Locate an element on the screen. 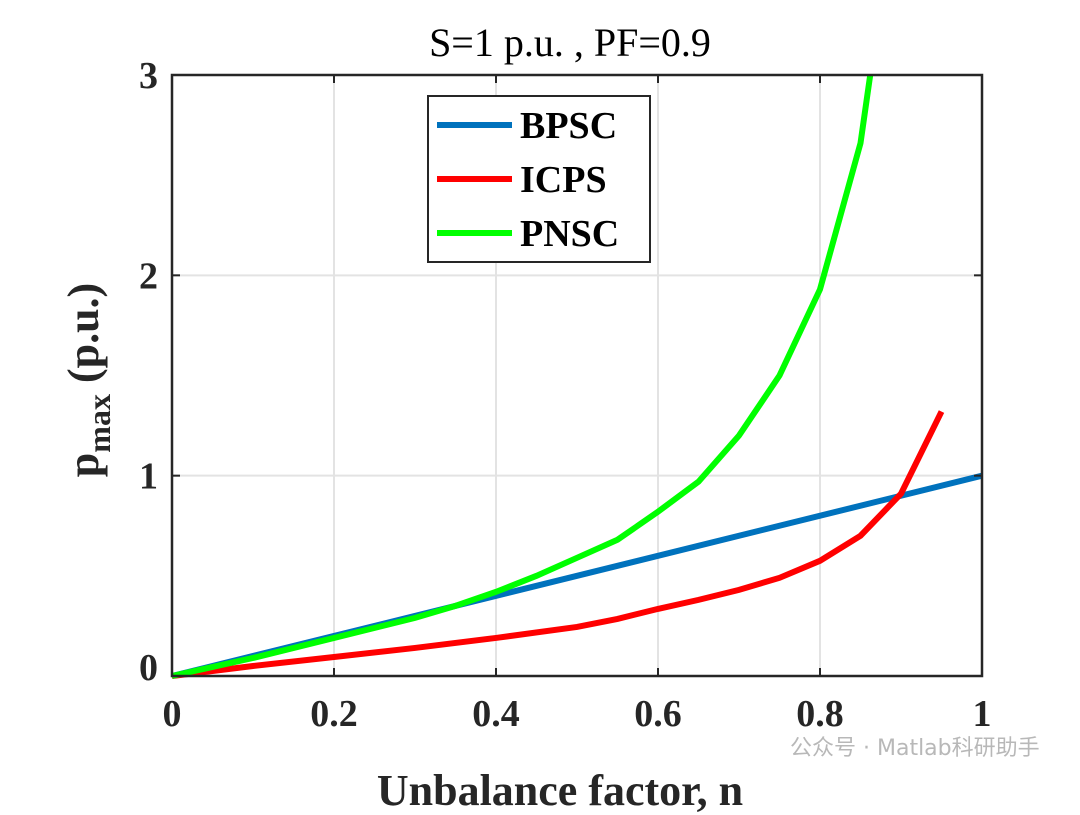 The height and width of the screenshot is (815, 1080). y-label-main: p is located at coordinates (83, 465).